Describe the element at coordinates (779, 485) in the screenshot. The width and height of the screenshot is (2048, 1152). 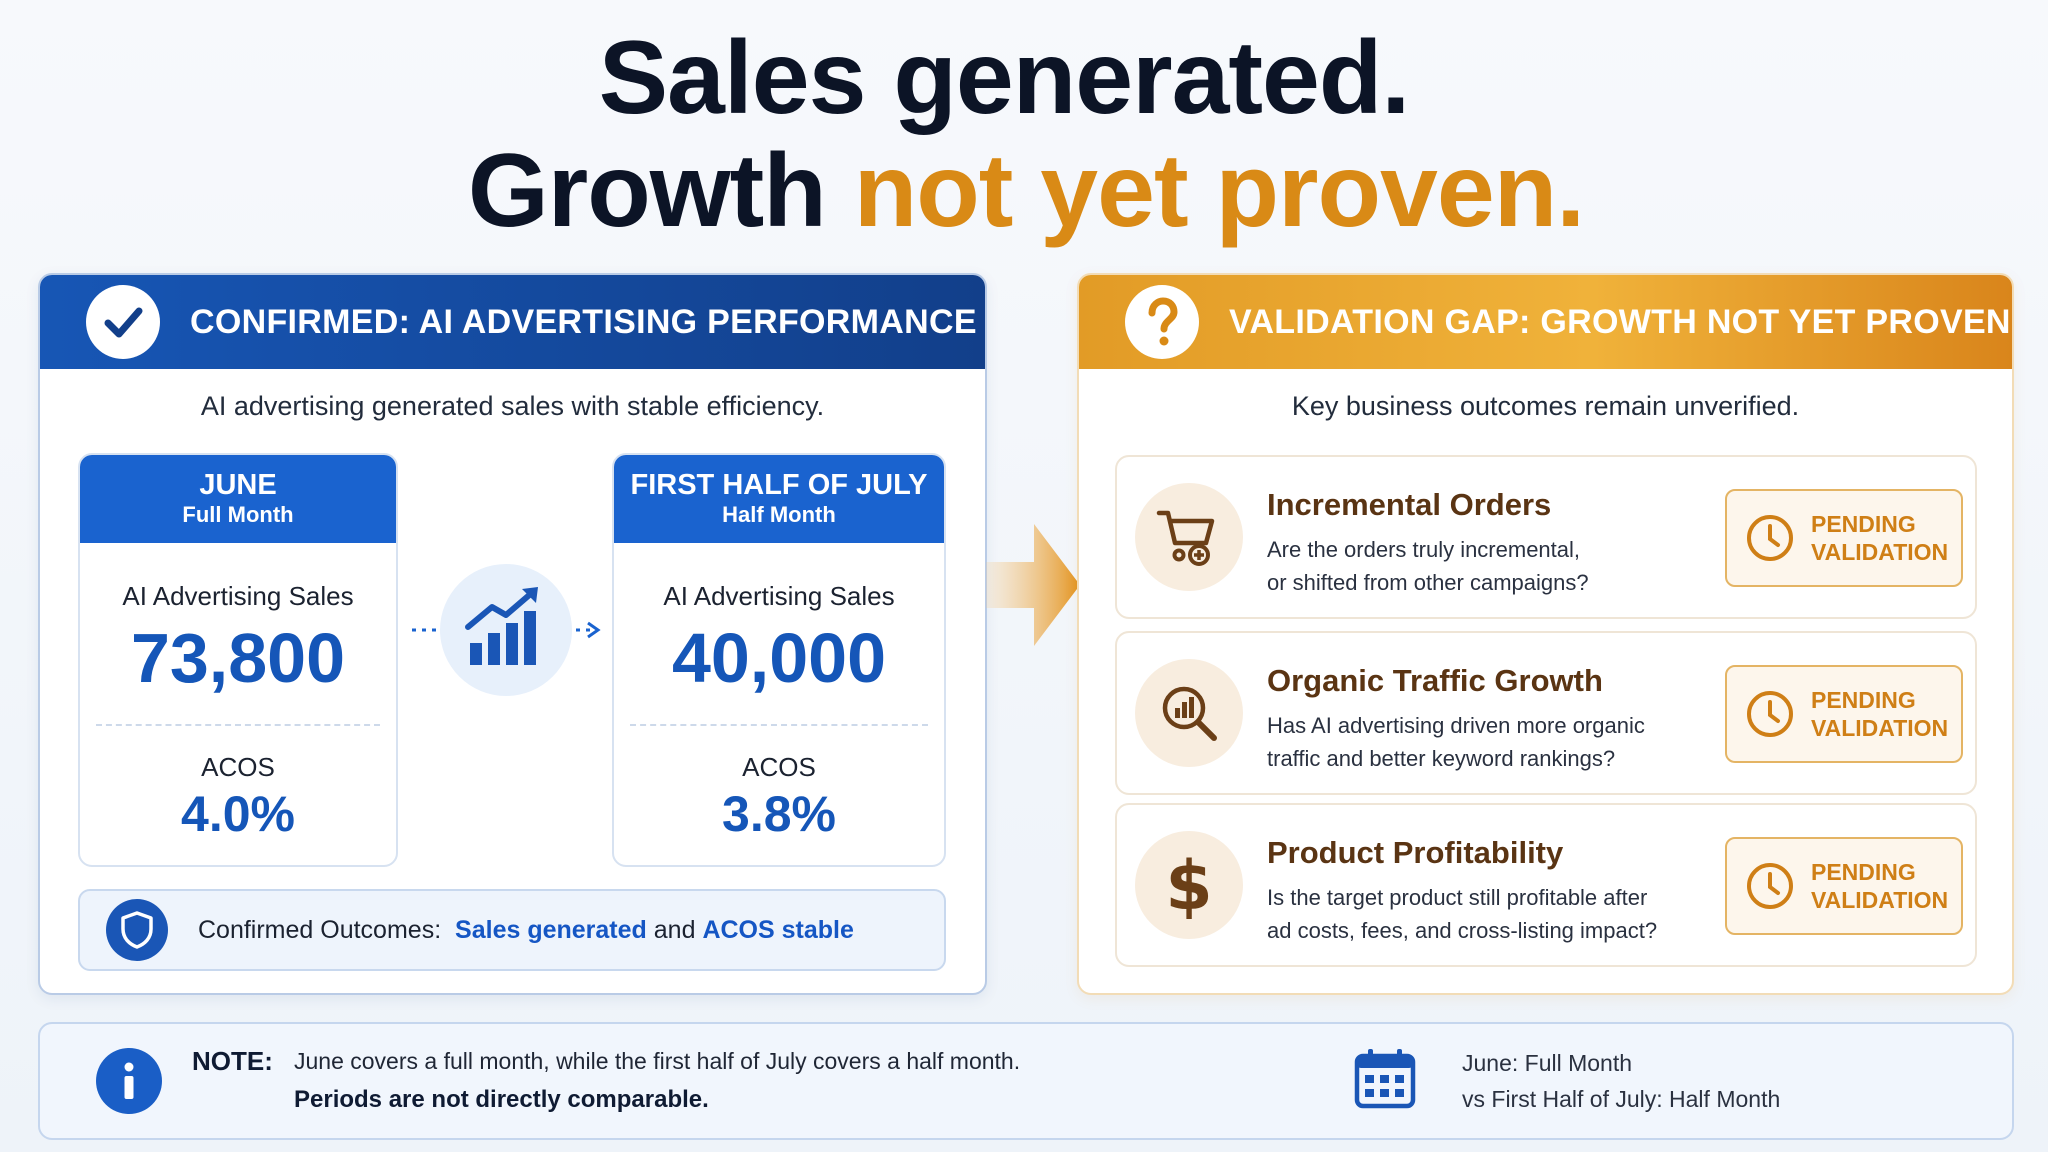
I see `period-title: FIRST HALF OF JULY` at that location.